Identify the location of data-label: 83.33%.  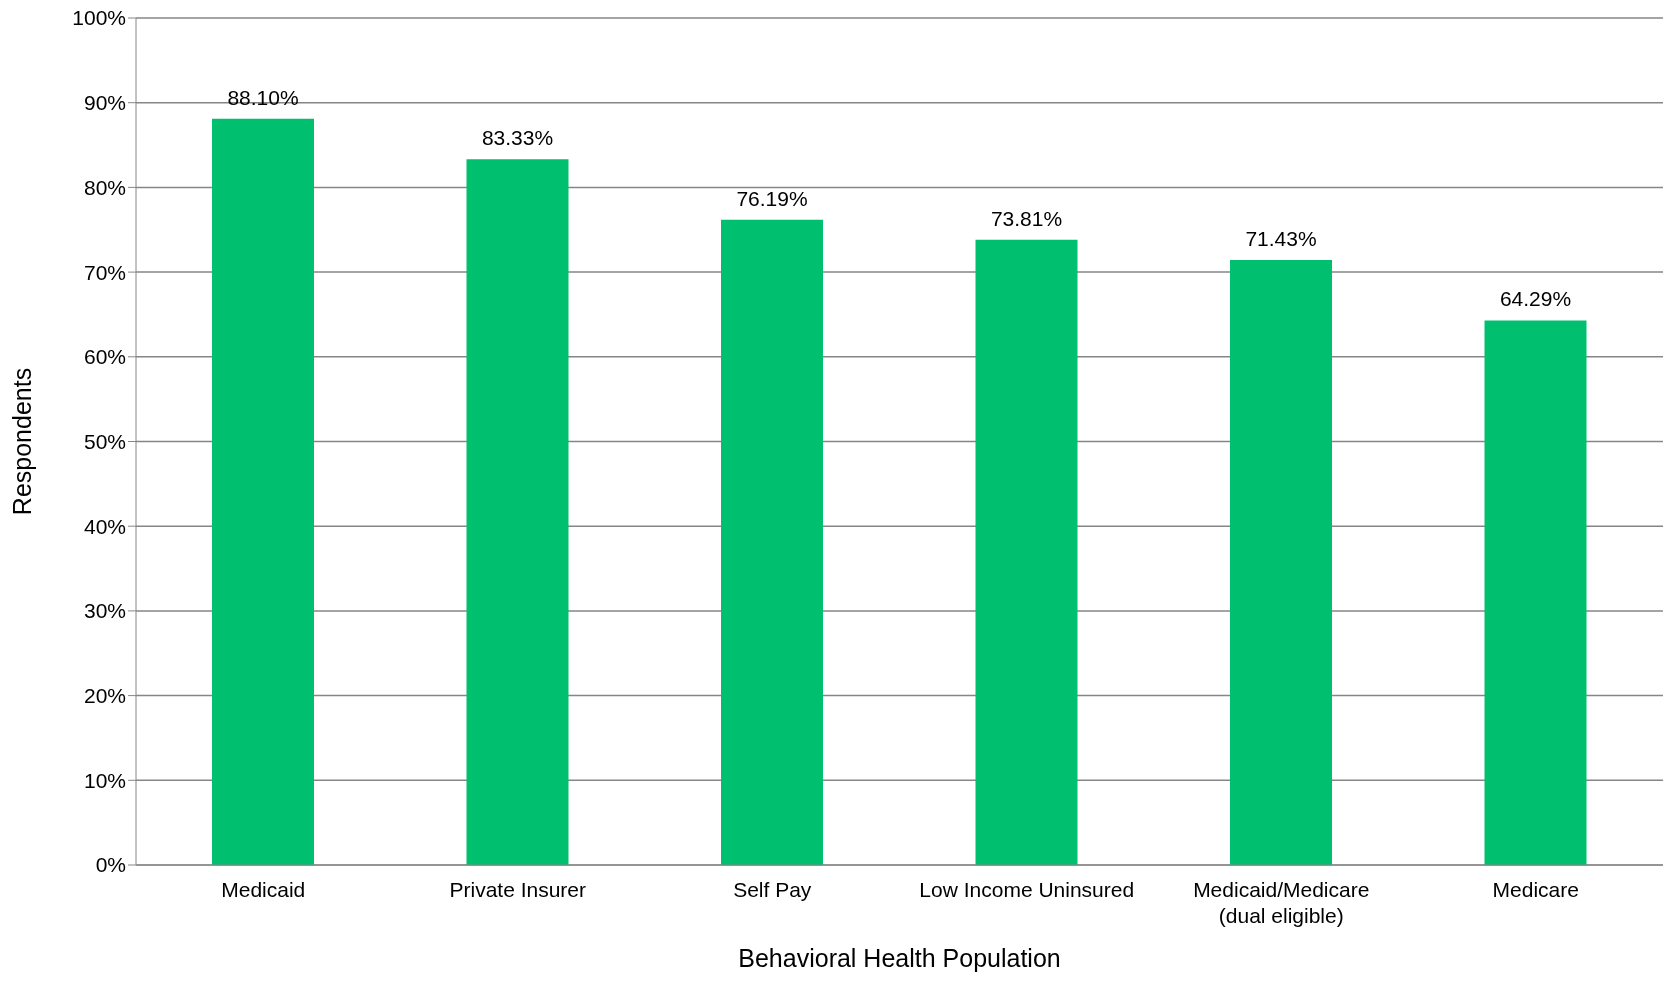
(517, 138).